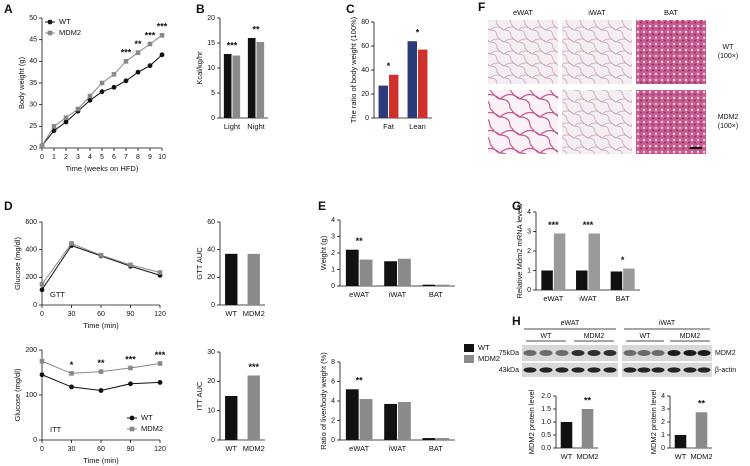 This screenshot has width=750, height=466. I want to click on x-tick-label: MDM2, so click(254, 448).